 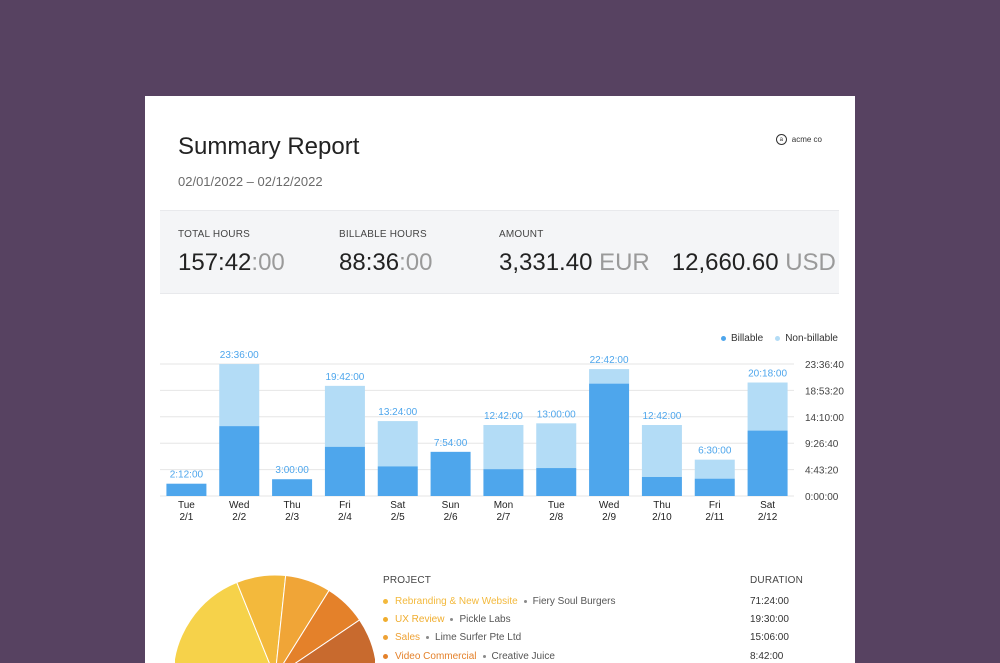 I want to click on chart-legend: Billable Non-billable, so click(x=779, y=338).